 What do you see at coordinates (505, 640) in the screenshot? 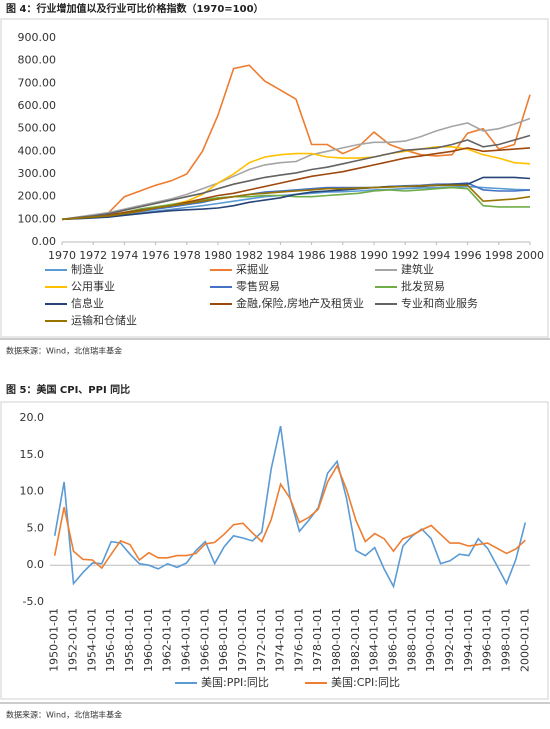
I see `x-tick-label: 1998-01-01` at bounding box center [505, 640].